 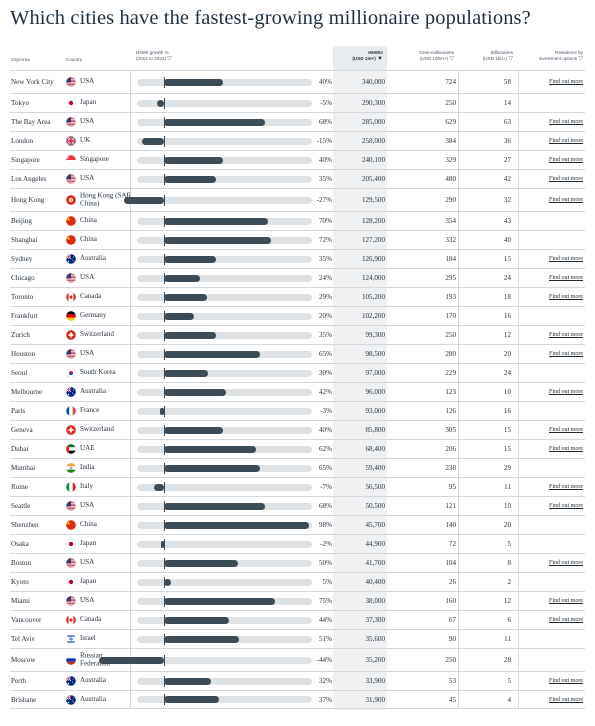 What do you see at coordinates (87, 81) in the screenshot?
I see `country-name: USA` at bounding box center [87, 81].